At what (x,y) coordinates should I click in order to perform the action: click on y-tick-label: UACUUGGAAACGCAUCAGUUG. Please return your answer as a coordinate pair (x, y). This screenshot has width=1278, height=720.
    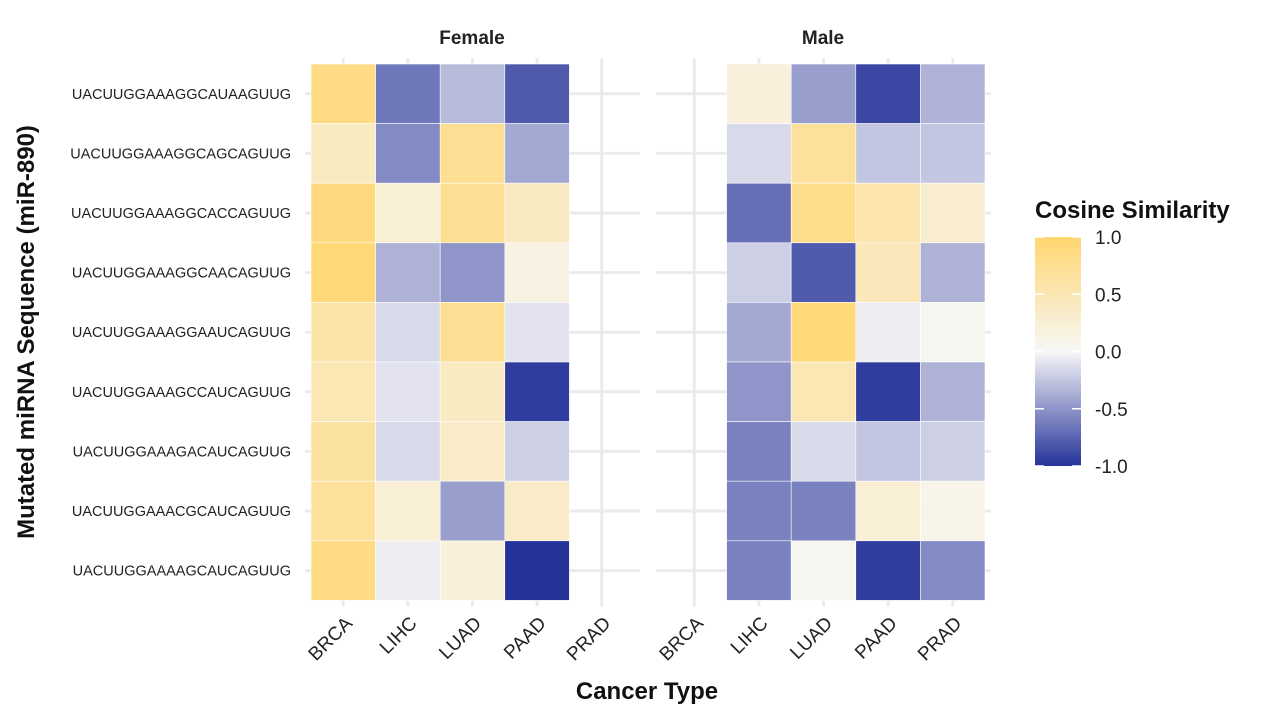
    Looking at the image, I should click on (181, 512).